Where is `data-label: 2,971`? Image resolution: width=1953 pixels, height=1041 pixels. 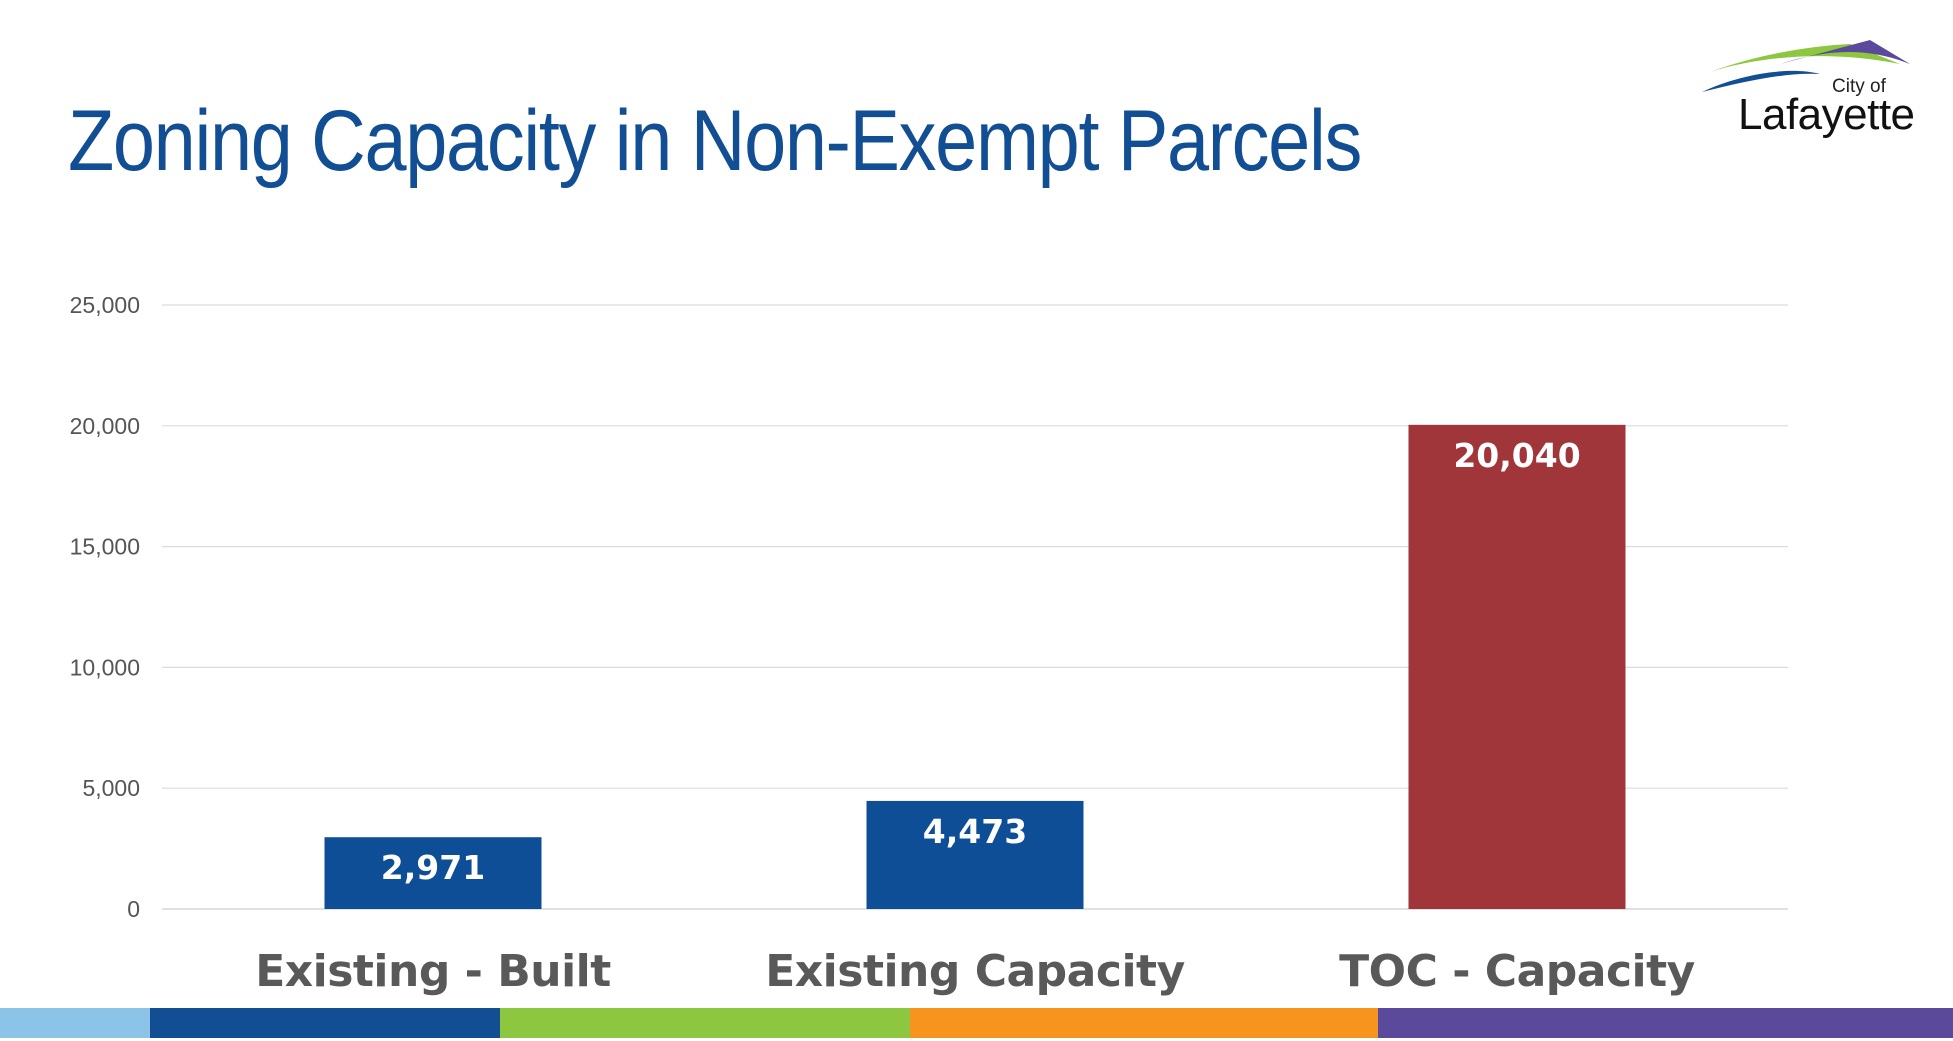
data-label: 2,971 is located at coordinates (433, 867).